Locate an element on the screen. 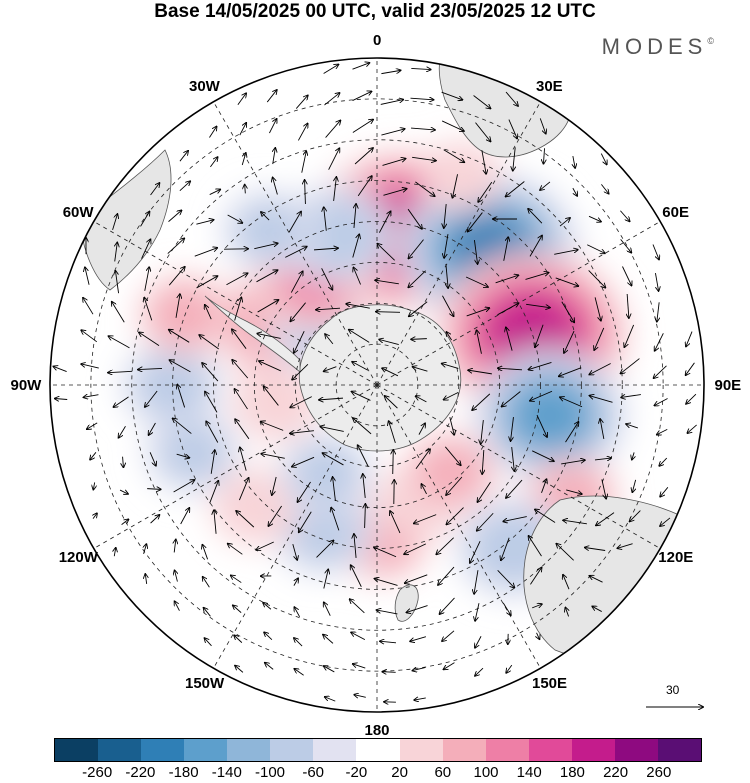  longitude-label: 120E is located at coordinates (676, 557).